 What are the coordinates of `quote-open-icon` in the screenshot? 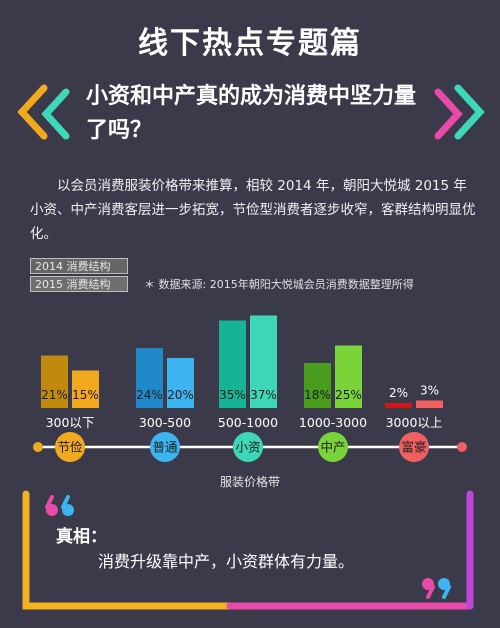 It's located at (59, 505).